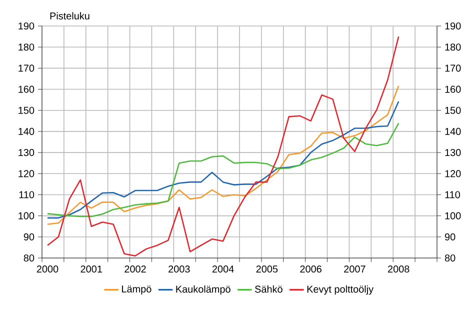  I want to click on x-tick-label: 2005, so click(267, 269).